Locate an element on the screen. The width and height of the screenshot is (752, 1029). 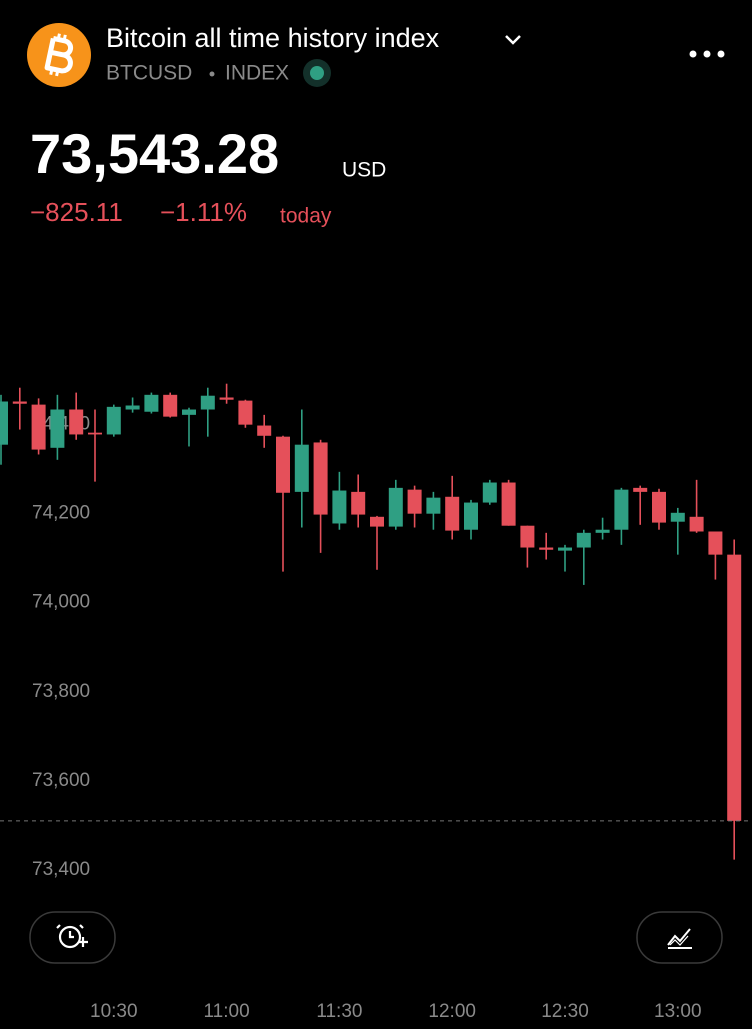
y-tick-label: 73,800 is located at coordinates (61, 691).